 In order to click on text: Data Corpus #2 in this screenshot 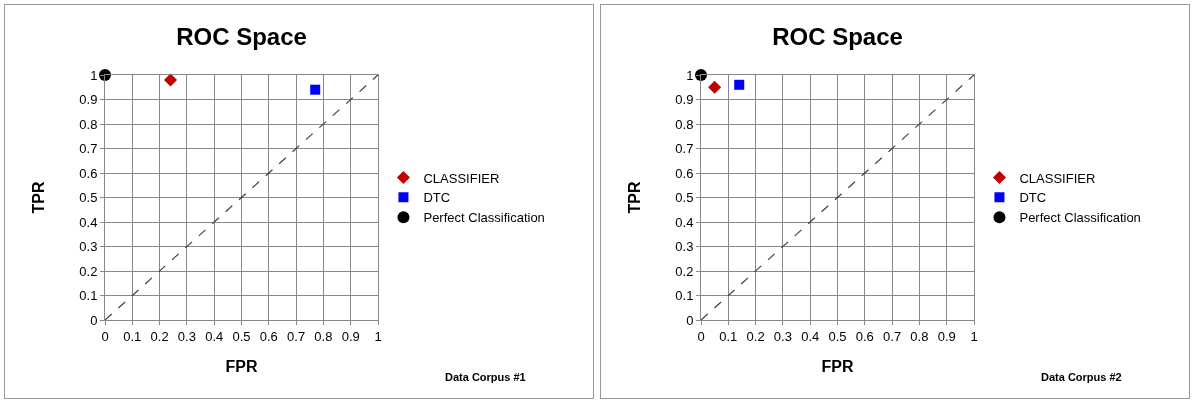, I will do `click(1081, 377)`.